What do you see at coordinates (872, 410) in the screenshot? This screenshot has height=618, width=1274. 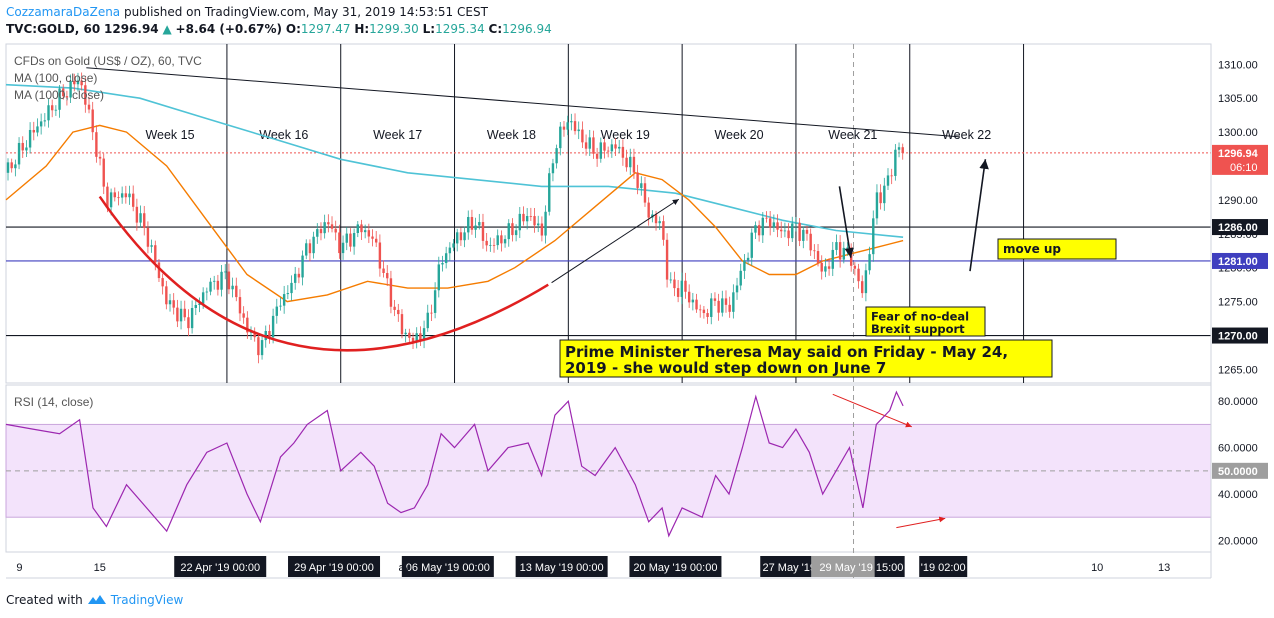 I see `rsi-divergence-arrow-top` at bounding box center [872, 410].